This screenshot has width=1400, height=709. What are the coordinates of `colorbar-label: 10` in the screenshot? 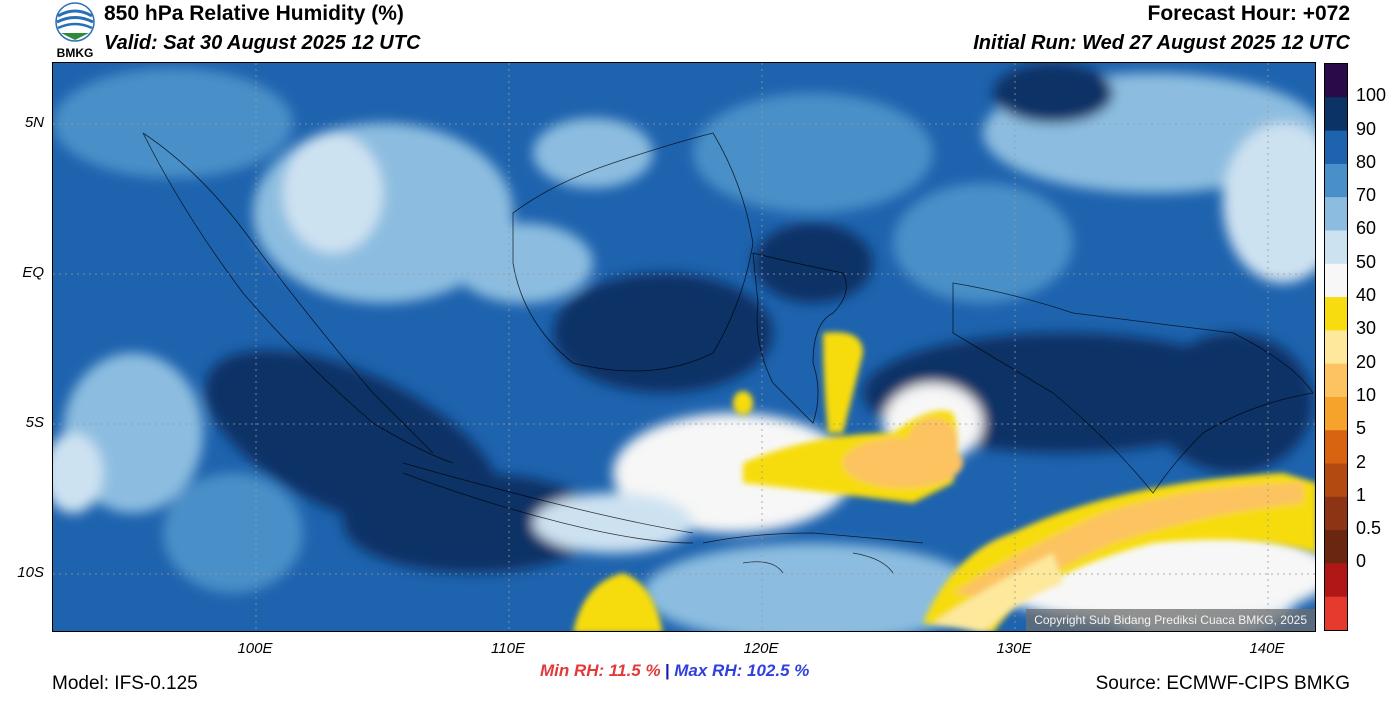 It's located at (1366, 394).